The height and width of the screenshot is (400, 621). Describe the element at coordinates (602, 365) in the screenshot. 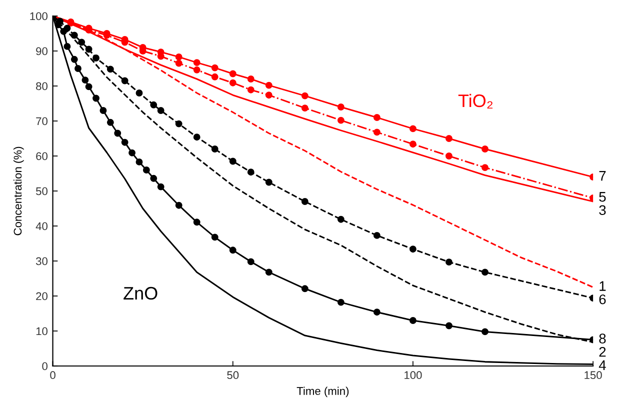

I see `series-label: 4` at that location.